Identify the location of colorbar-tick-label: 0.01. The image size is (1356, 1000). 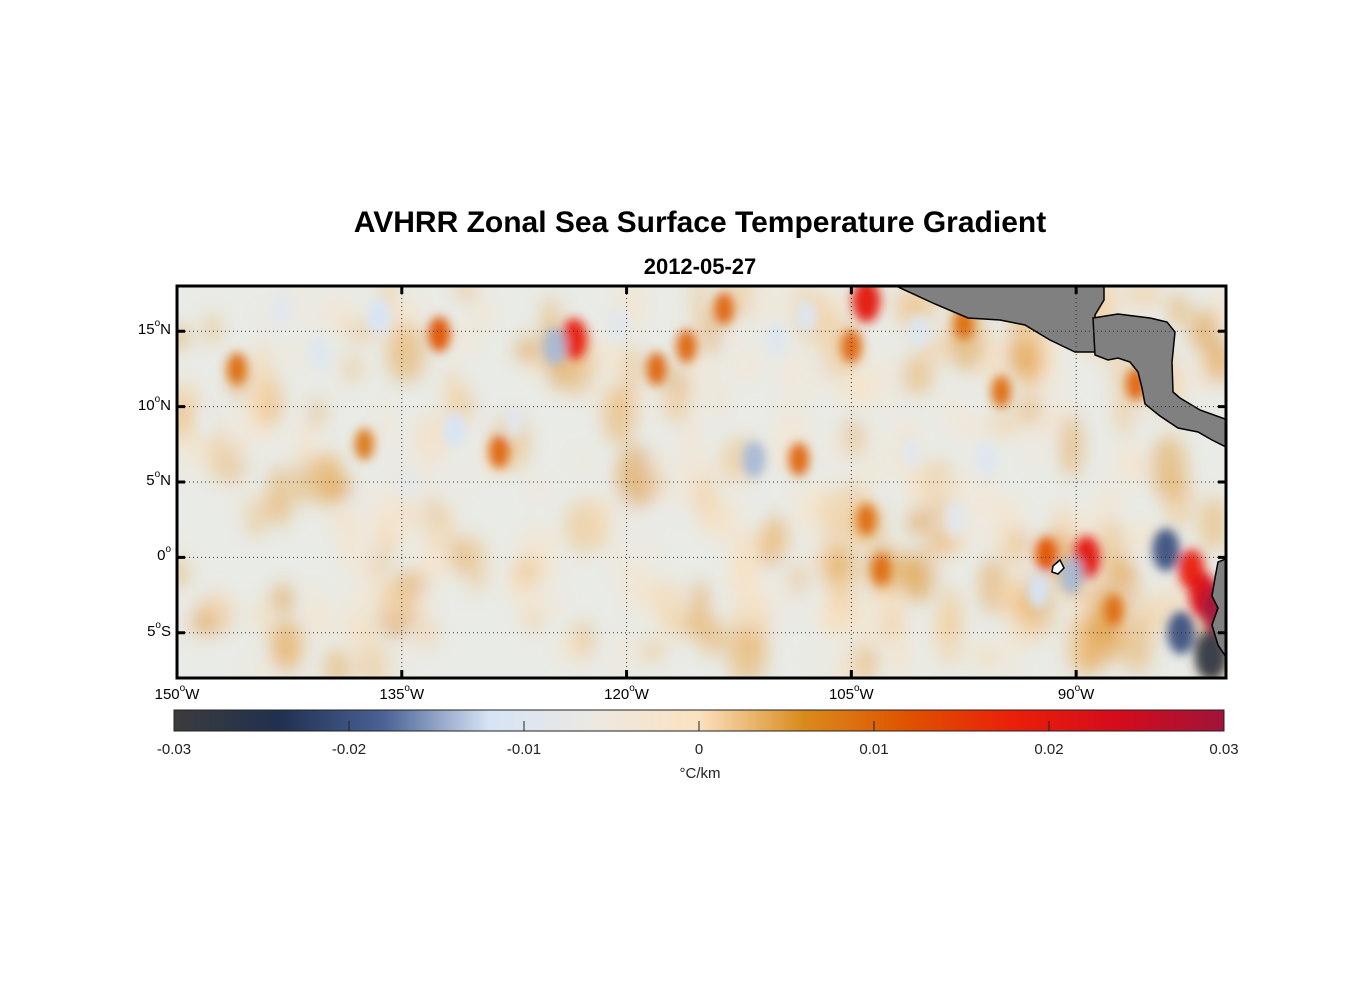
(874, 749).